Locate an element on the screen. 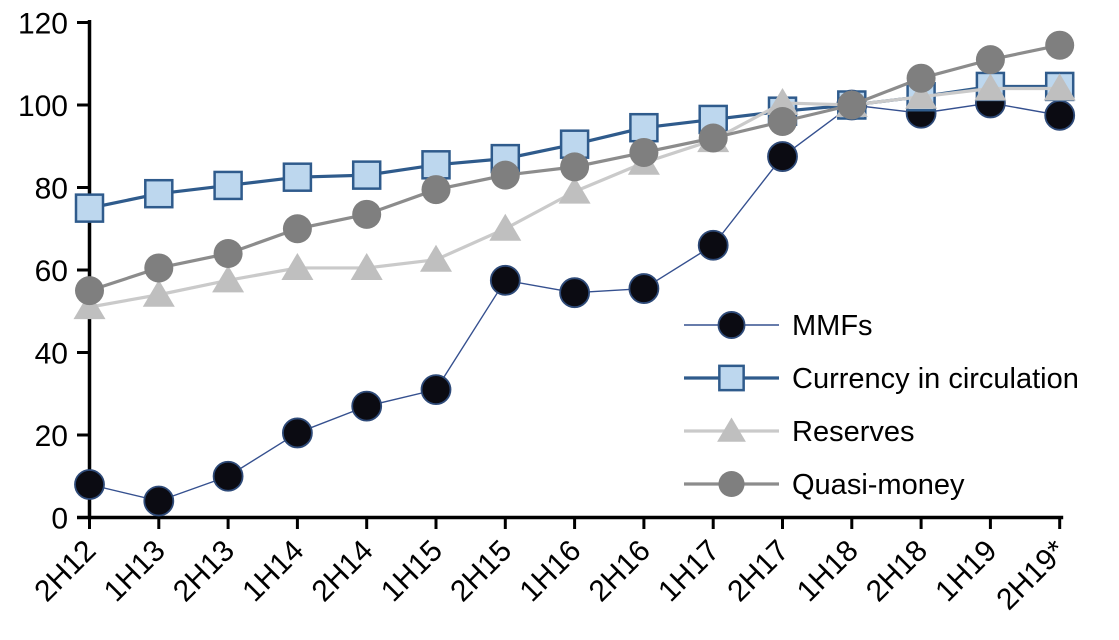 Image resolution: width=1119 pixels, height=640 pixels. marker-reserves-1h15 is located at coordinates (436, 258).